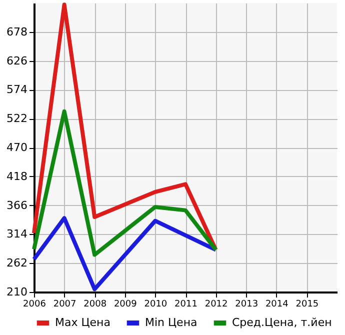  I want to click on x-tick-label: 2014, so click(277, 305).